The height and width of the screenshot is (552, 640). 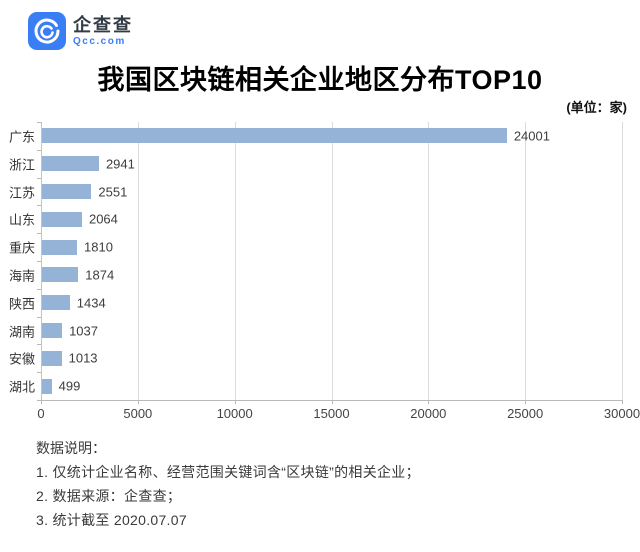 What do you see at coordinates (21, 304) in the screenshot?
I see `category-label: 陕西` at bounding box center [21, 304].